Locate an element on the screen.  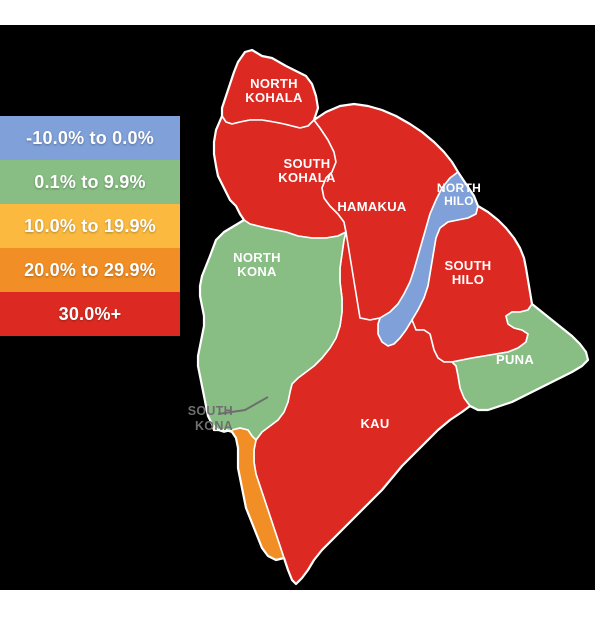
legend-row-1: 0.1% to 9.9% is located at coordinates (90, 182).